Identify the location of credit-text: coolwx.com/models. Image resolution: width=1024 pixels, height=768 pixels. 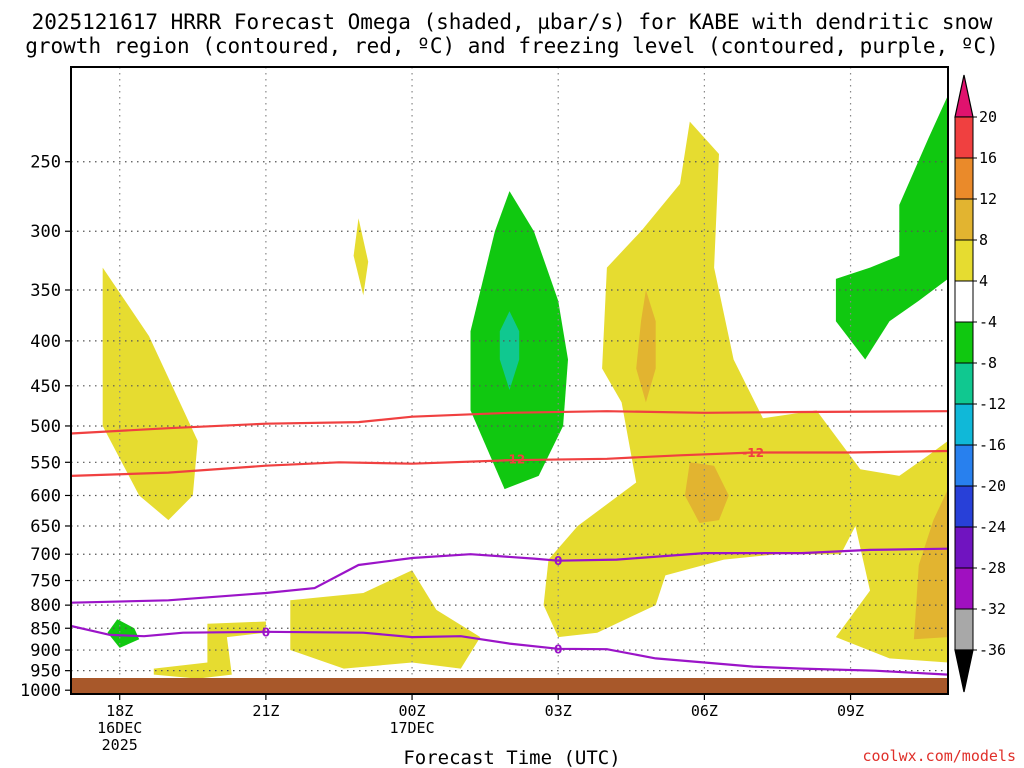
(939, 756).